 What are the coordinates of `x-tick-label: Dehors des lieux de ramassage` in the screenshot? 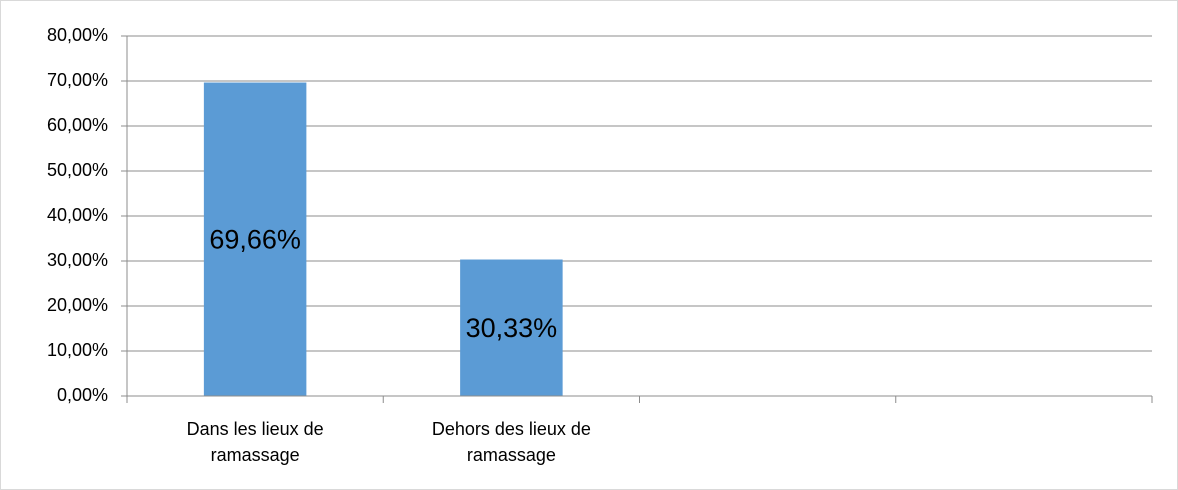 It's located at (511, 442).